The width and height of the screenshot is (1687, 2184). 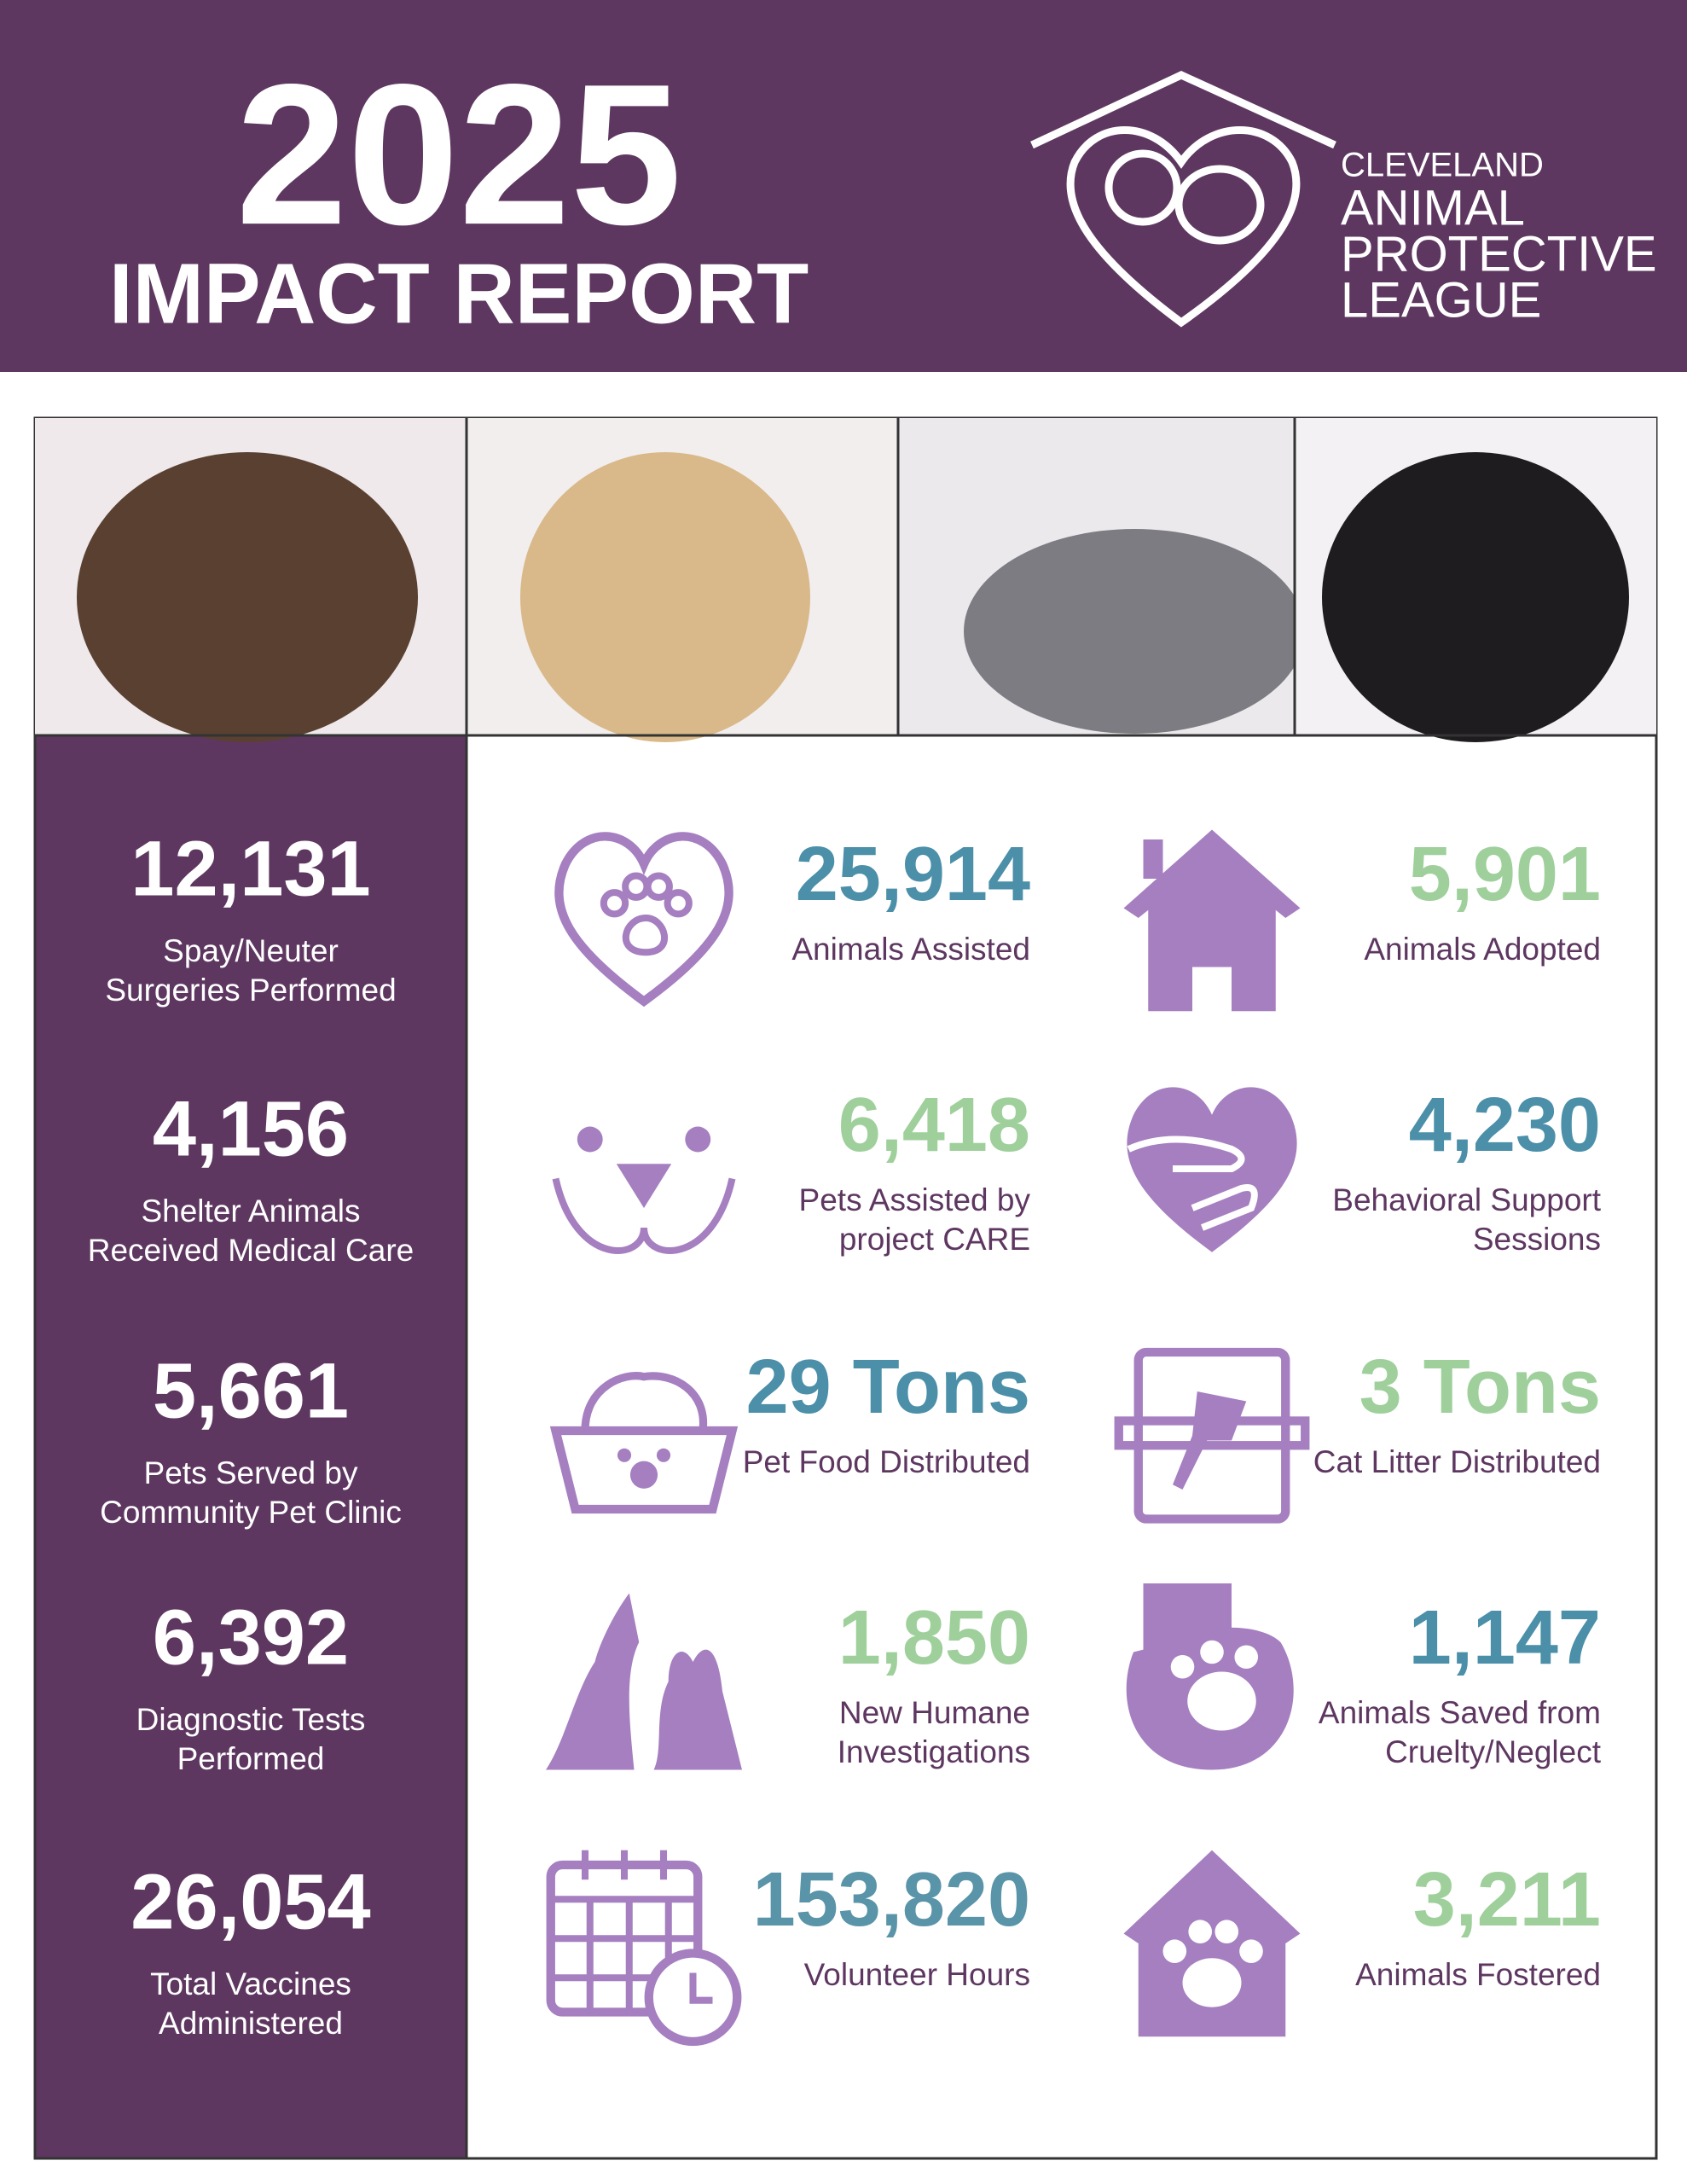 I want to click on stat-label: Animals Fostered, so click(x=1478, y=1975).